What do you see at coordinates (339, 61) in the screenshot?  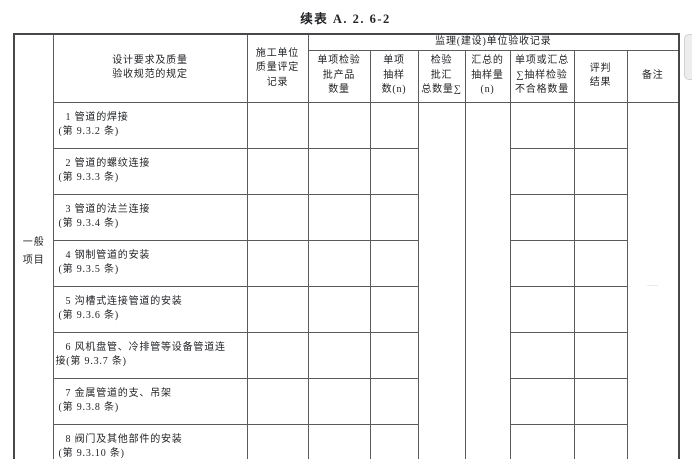 I see `header-text-line: 单项检验` at bounding box center [339, 61].